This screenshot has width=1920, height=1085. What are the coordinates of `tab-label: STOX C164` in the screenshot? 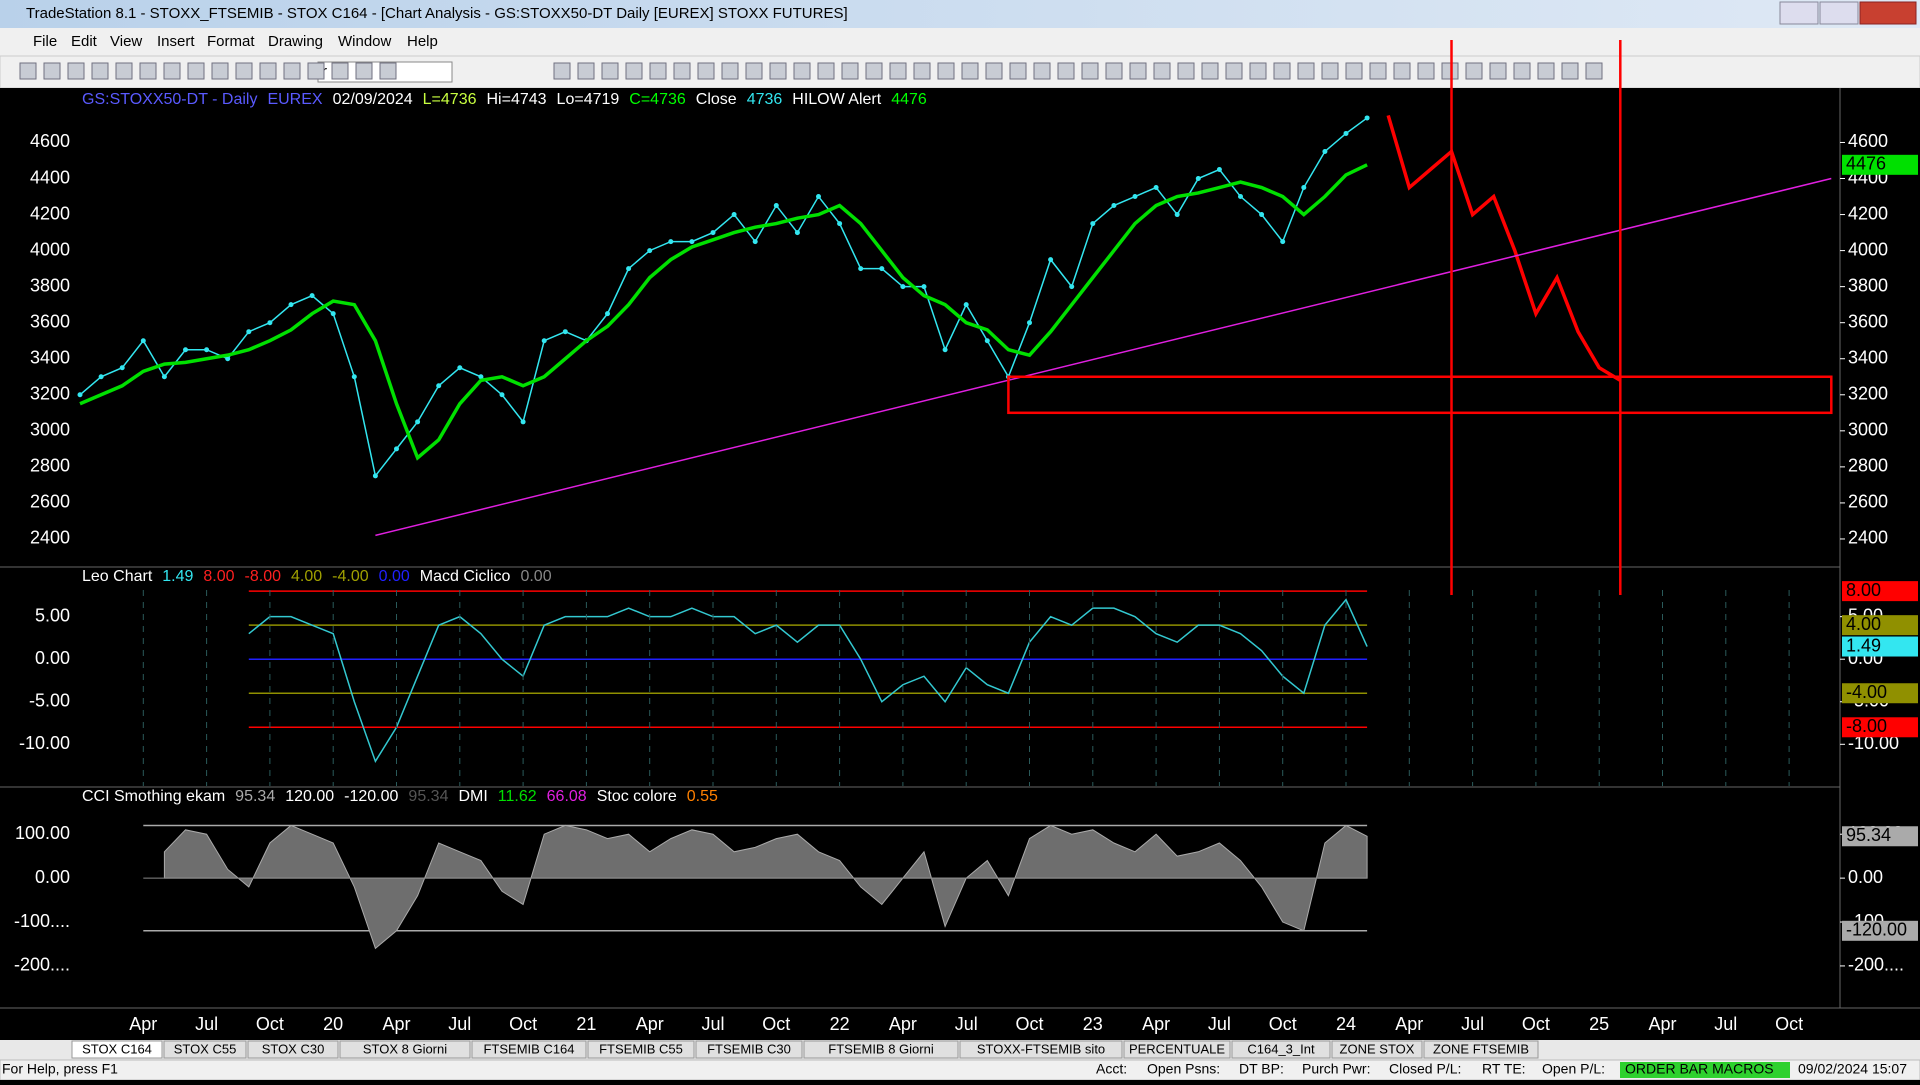 It's located at (117, 1048).